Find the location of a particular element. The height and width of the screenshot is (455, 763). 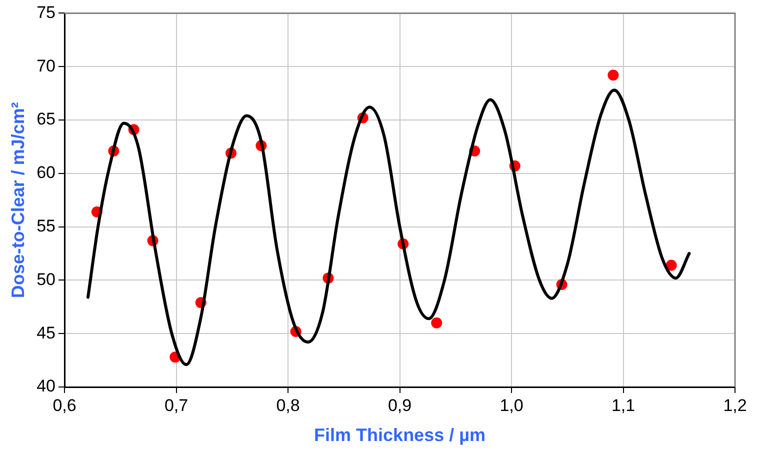

y-tick-label: 65 is located at coordinates (46, 119).